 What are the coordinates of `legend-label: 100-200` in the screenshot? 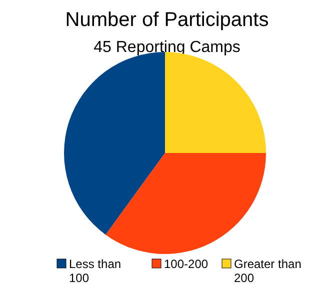 It's located at (186, 264).